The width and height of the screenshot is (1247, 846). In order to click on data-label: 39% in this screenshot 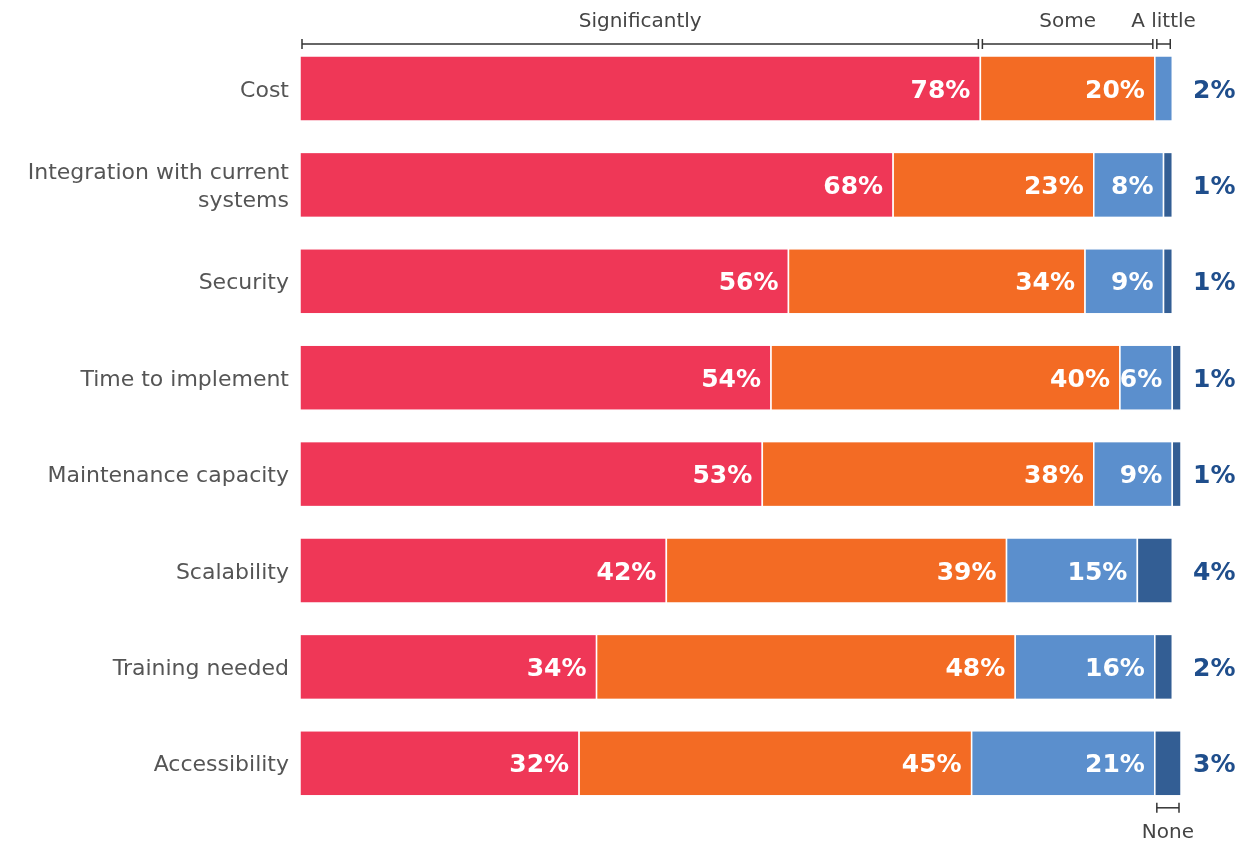, I will do `click(966, 571)`.